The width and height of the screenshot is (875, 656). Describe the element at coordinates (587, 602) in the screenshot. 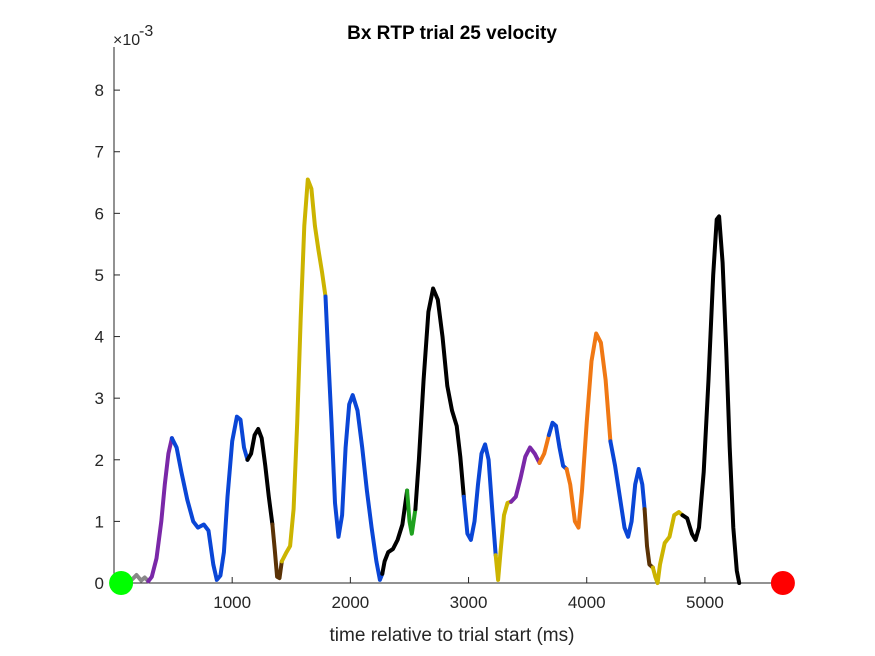

I see `x-tick-label: 4000` at that location.